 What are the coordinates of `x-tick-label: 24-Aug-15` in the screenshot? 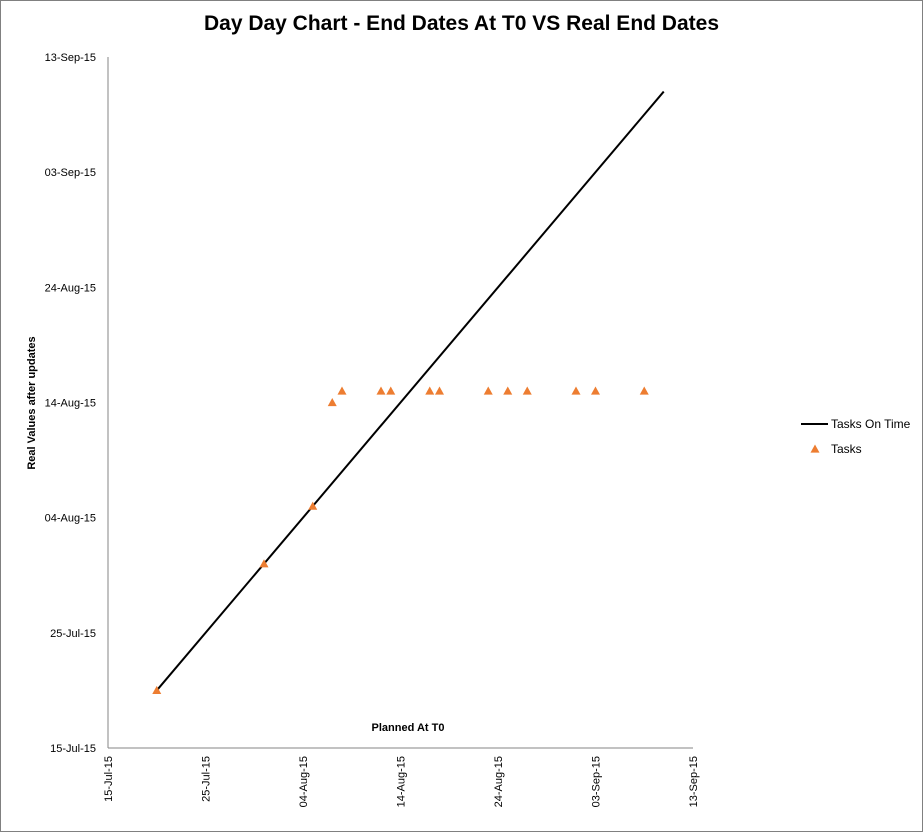 It's located at (499, 781).